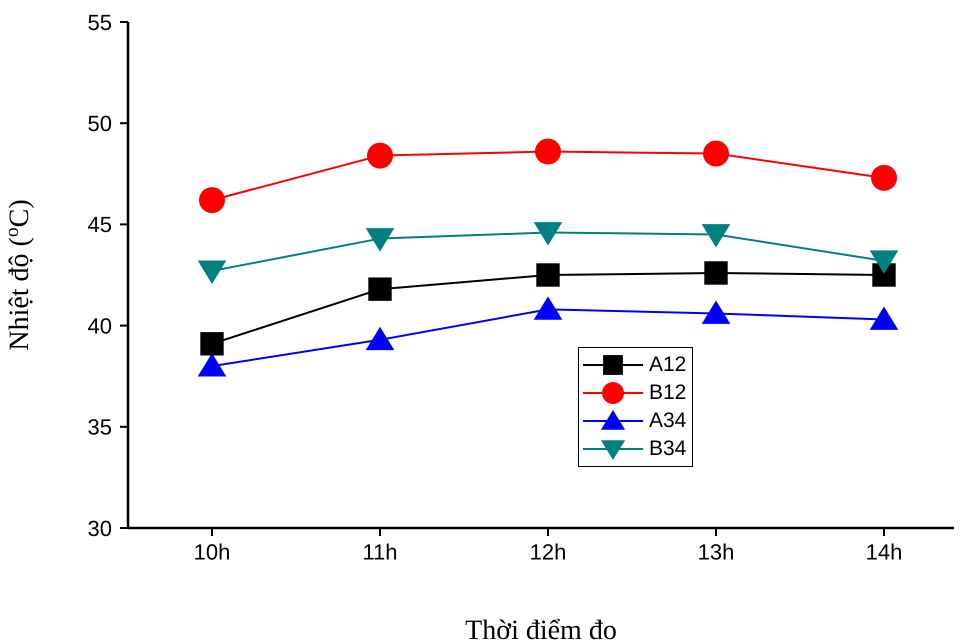  Describe the element at coordinates (100, 225) in the screenshot. I see `y-tick-label: 45` at that location.